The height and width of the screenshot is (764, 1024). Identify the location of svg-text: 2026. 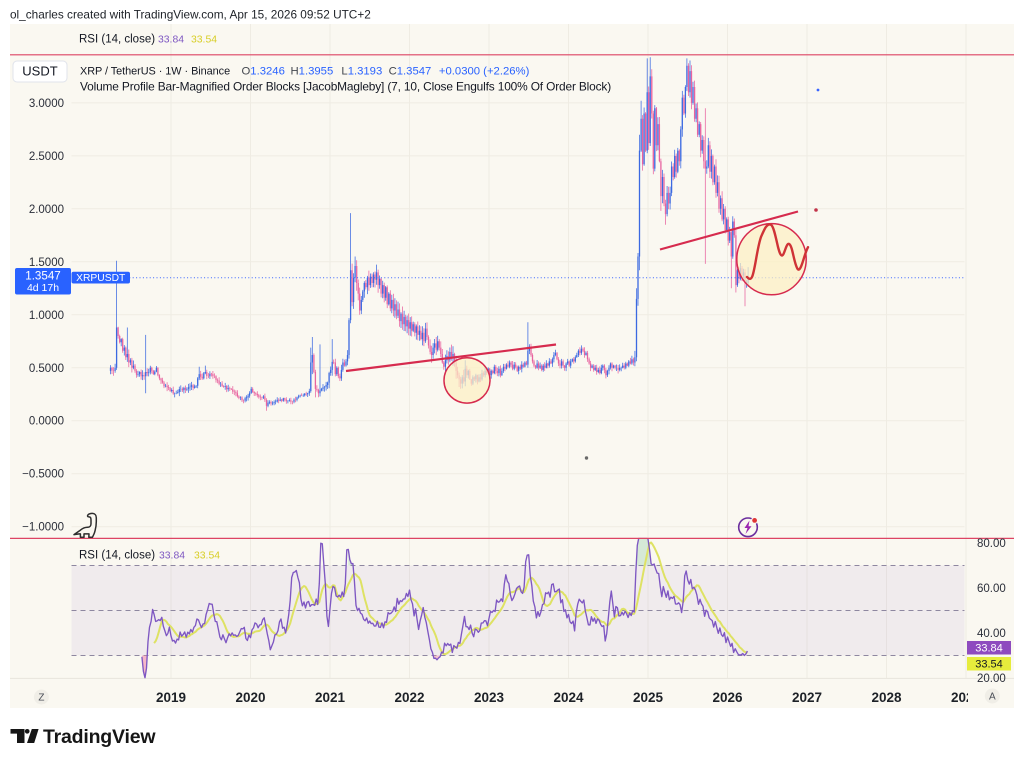
(727, 697).